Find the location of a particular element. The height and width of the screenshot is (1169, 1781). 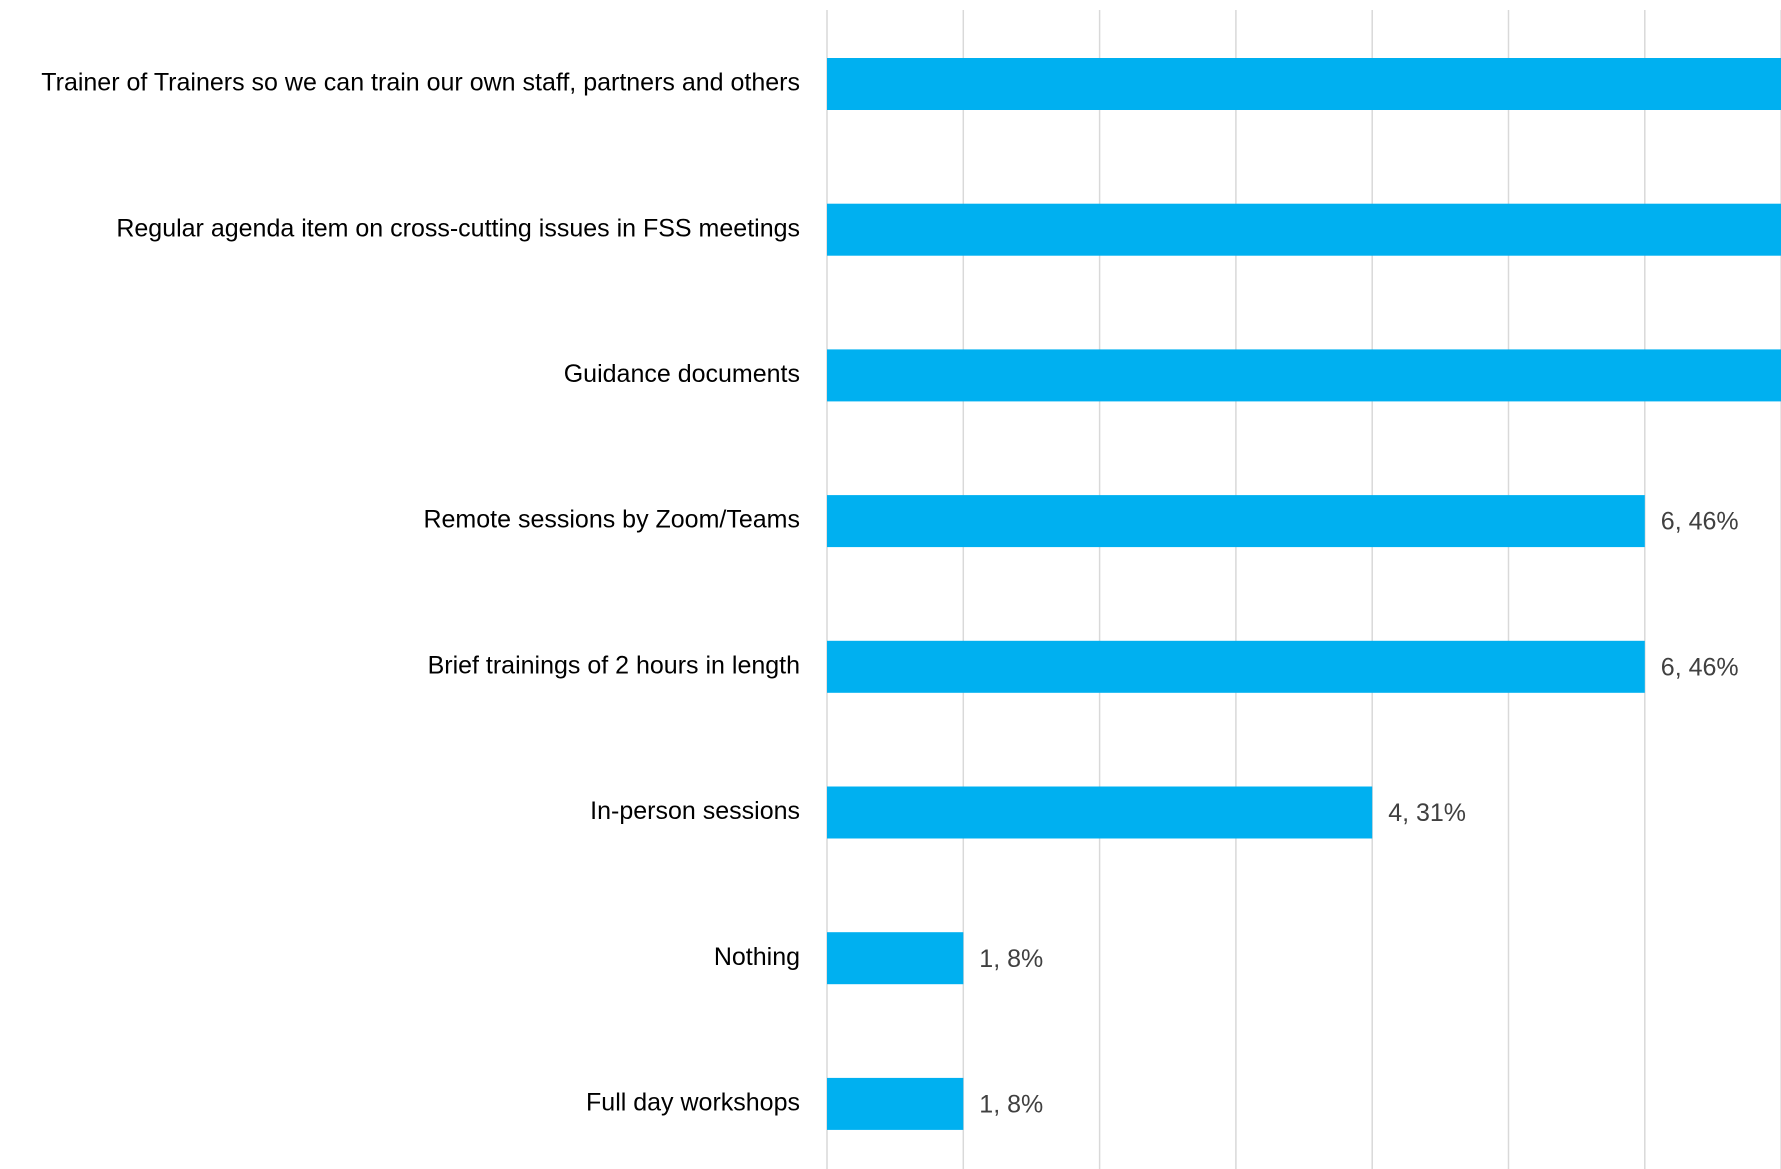

category-label: Brief trainings of 2 hours in length is located at coordinates (614, 665).